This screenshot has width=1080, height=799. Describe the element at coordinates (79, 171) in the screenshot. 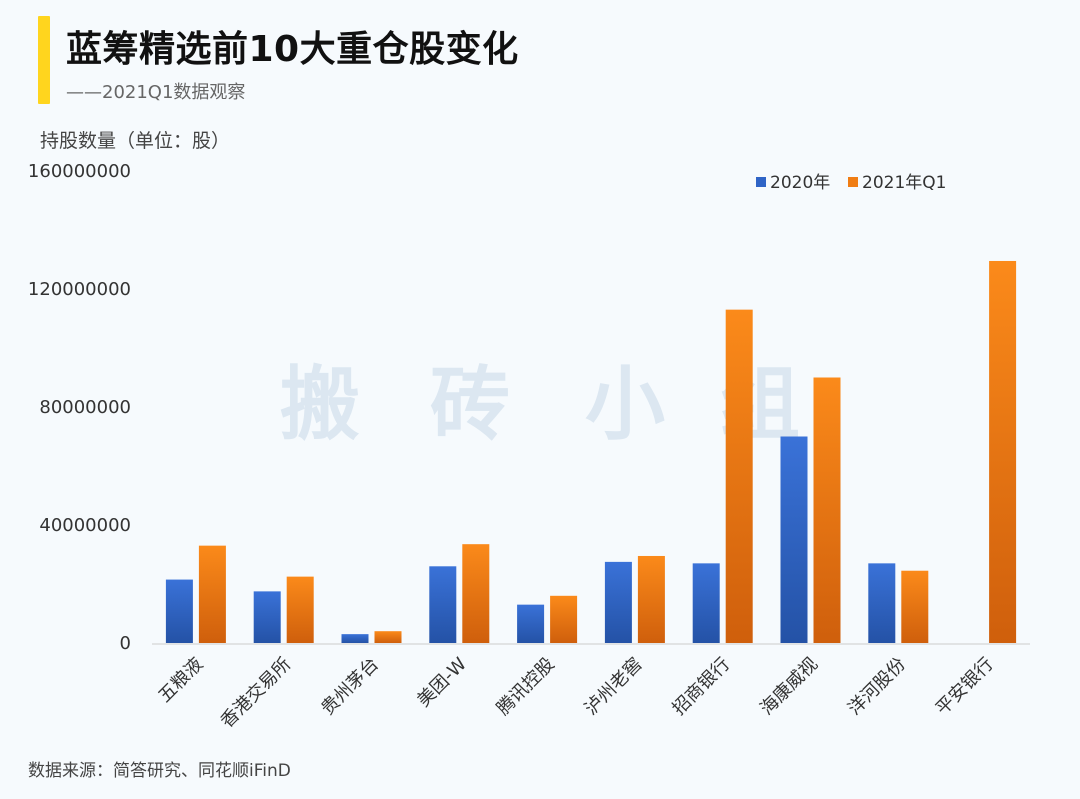

I see `y-tick-label: 160000000` at that location.